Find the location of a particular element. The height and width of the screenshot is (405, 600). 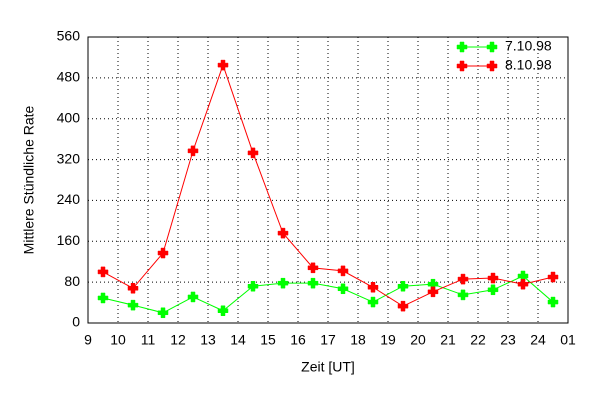

x-tick-label: 11 is located at coordinates (148, 340).